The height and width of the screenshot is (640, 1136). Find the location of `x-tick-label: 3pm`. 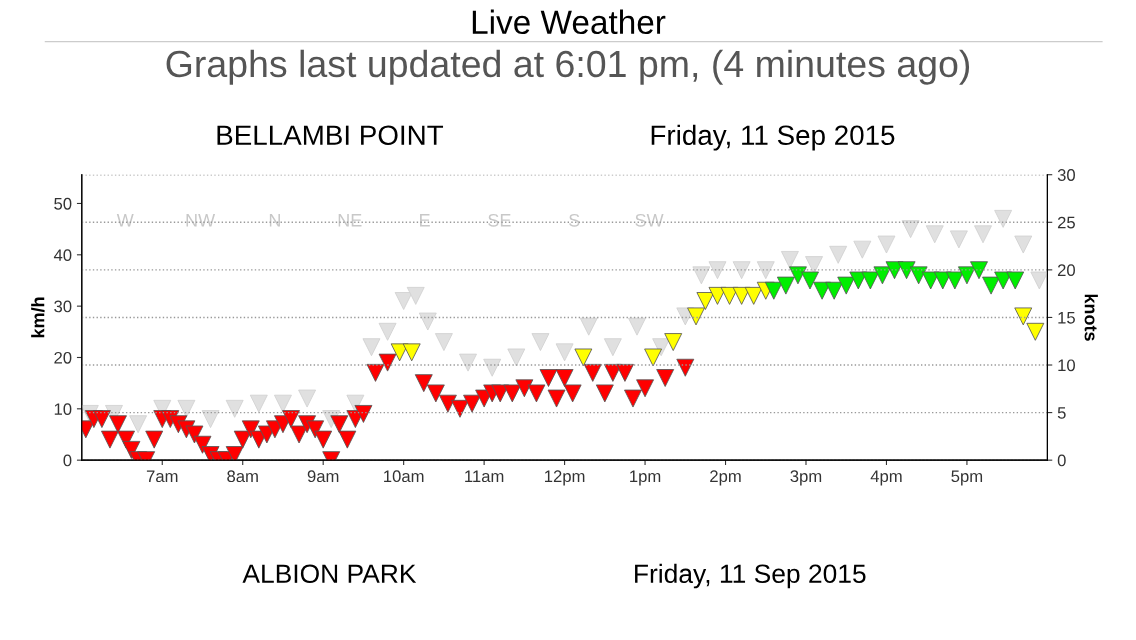

x-tick-label: 3pm is located at coordinates (806, 478).